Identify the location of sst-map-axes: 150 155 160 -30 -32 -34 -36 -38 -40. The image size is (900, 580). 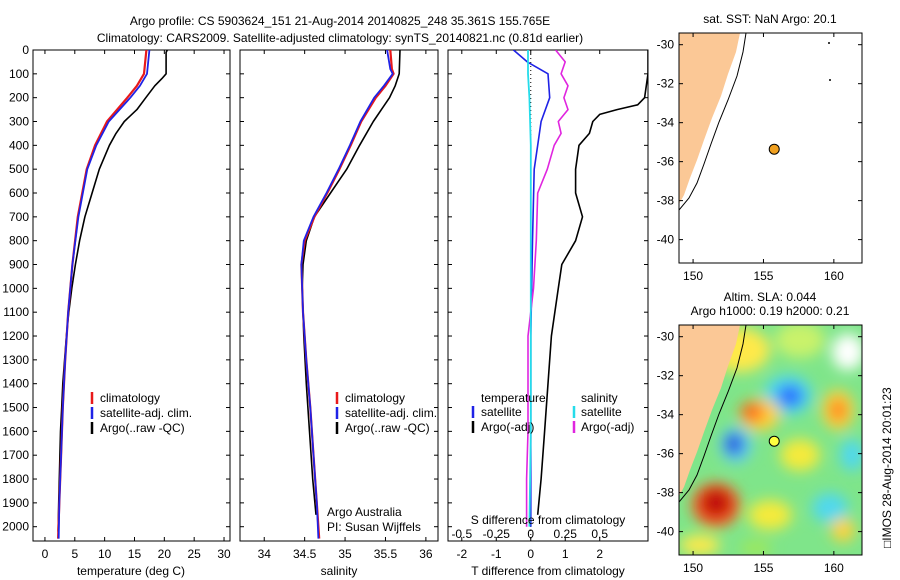
(759, 158).